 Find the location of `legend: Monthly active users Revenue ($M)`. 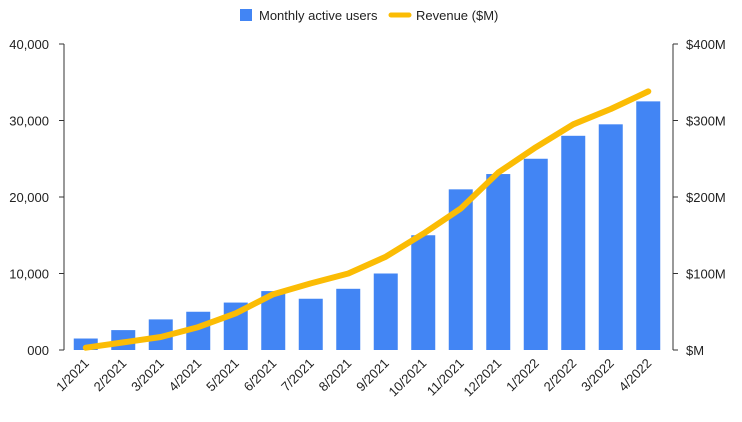

legend: Monthly active users Revenue ($M) is located at coordinates (369, 15).